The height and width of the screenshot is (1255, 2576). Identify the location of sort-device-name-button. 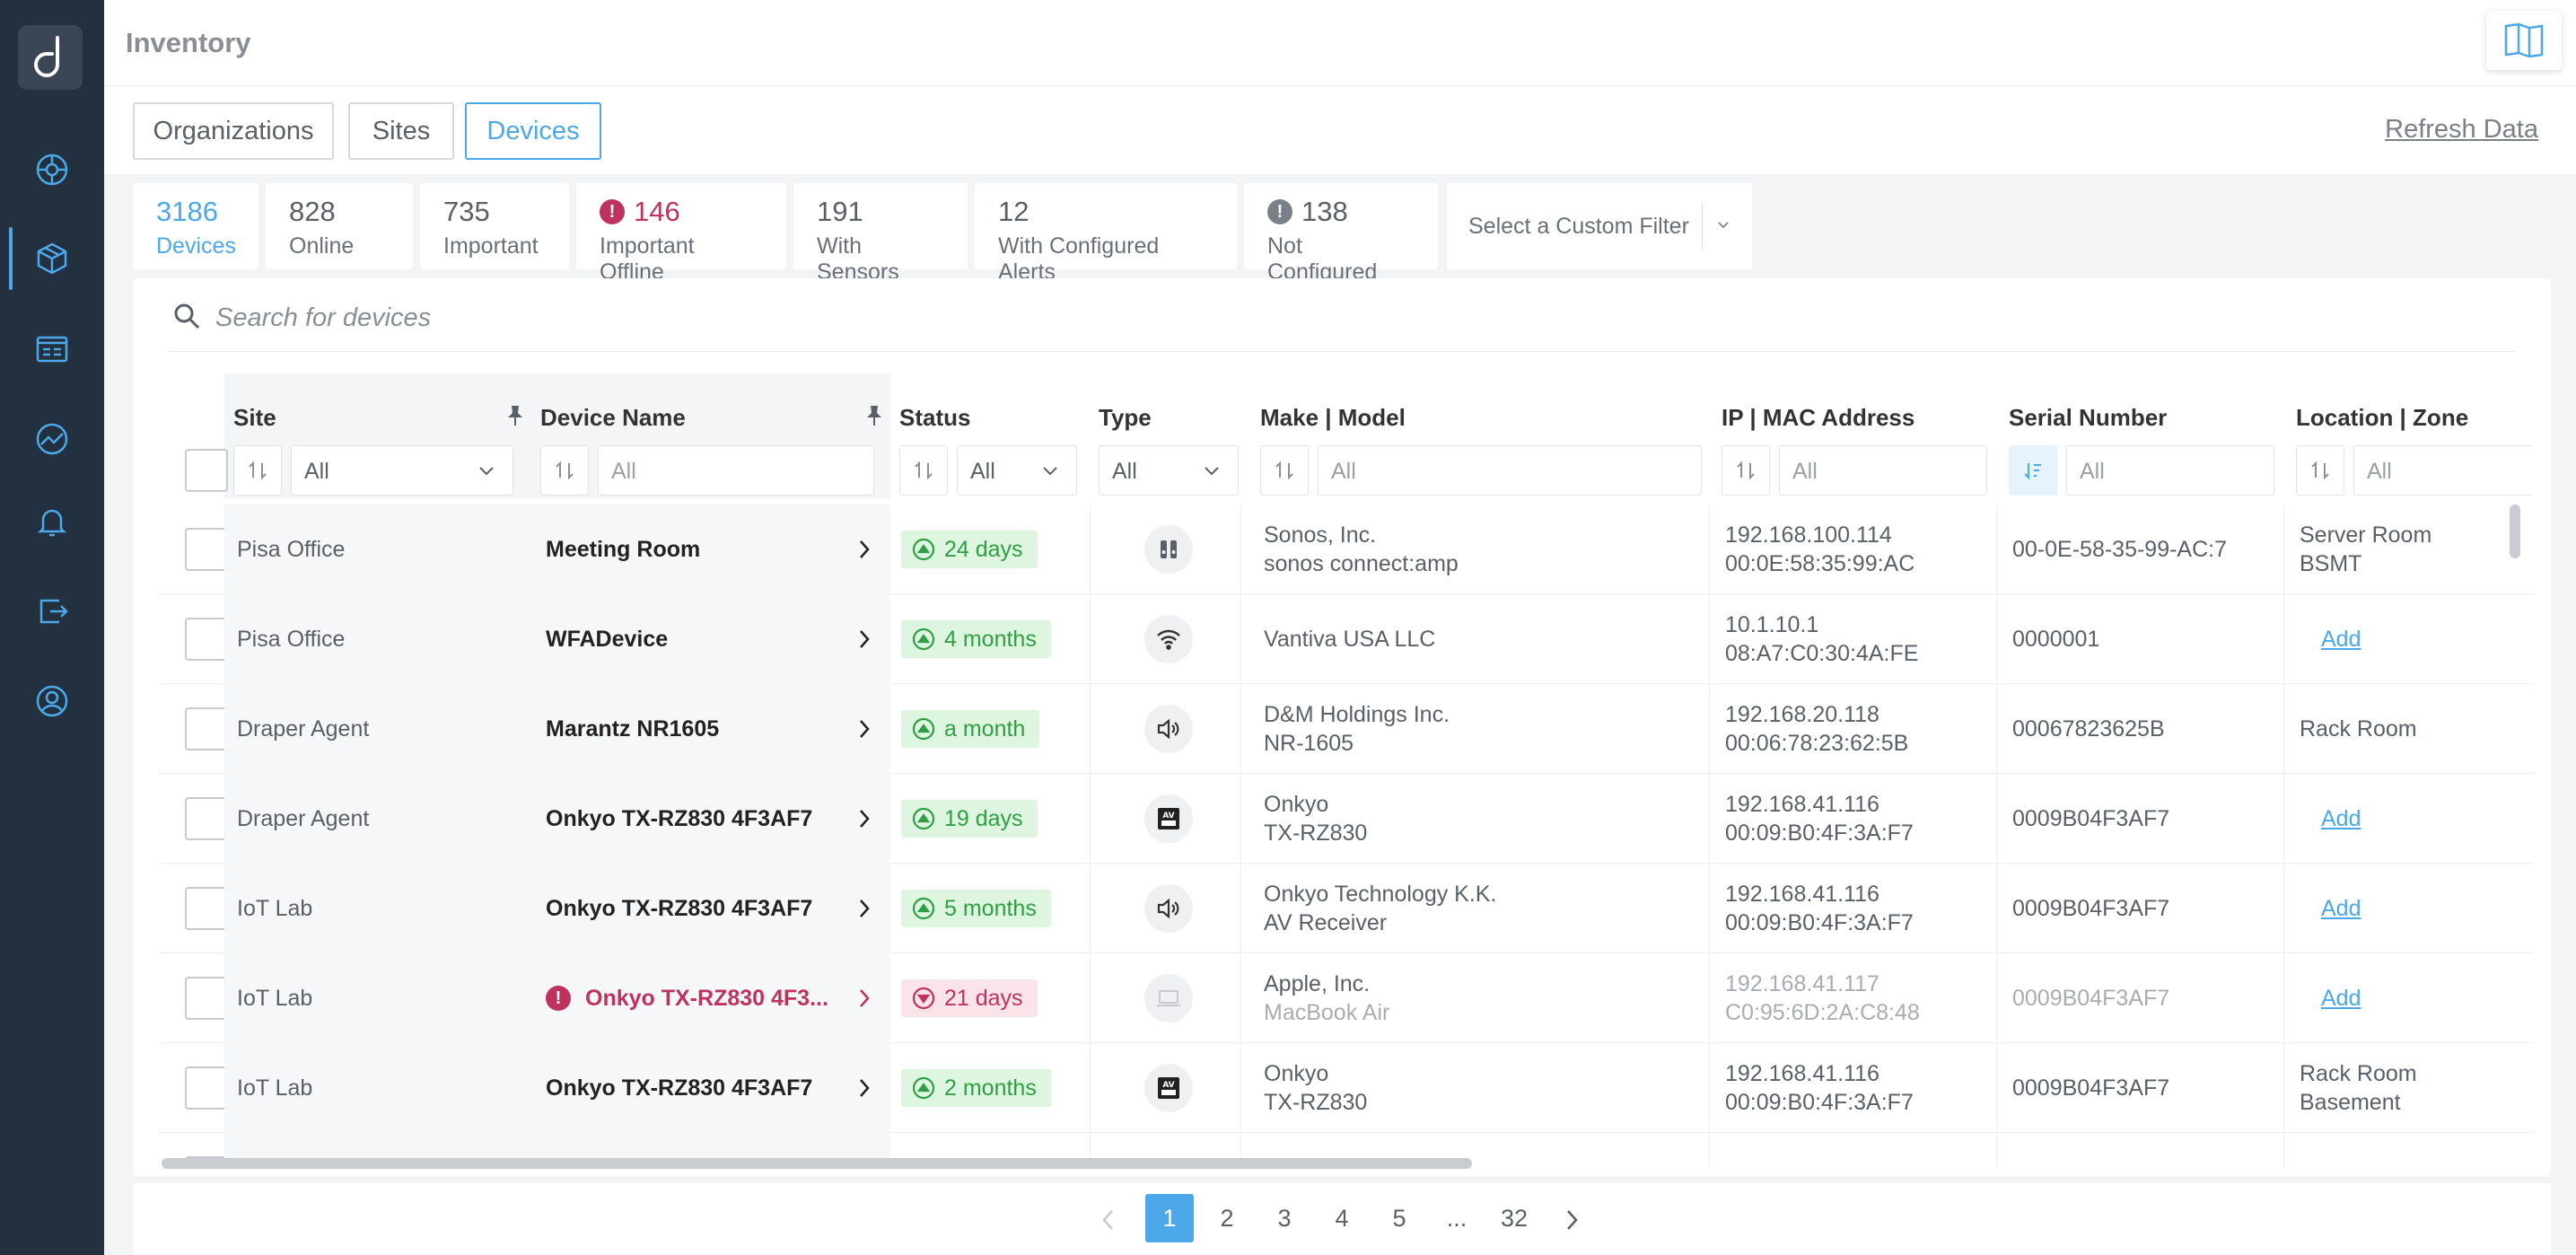
(564, 471).